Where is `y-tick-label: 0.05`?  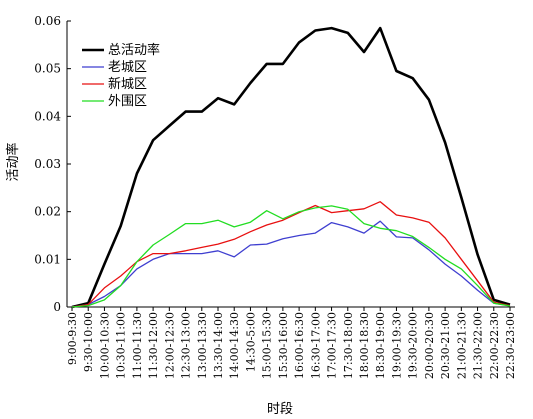 y-tick-label: 0.05 is located at coordinates (47, 69).